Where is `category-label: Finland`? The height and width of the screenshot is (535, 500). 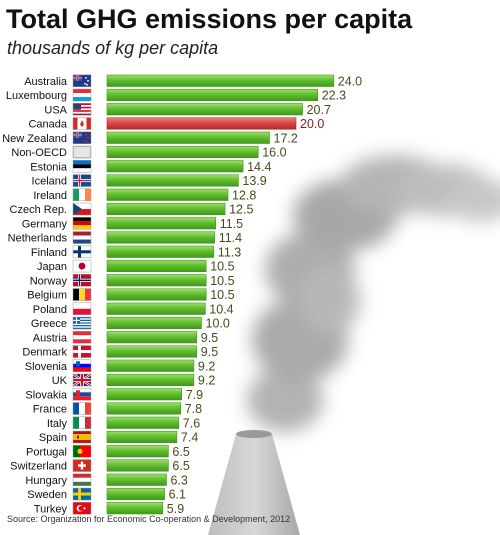
category-label: Finland is located at coordinates (49, 253).